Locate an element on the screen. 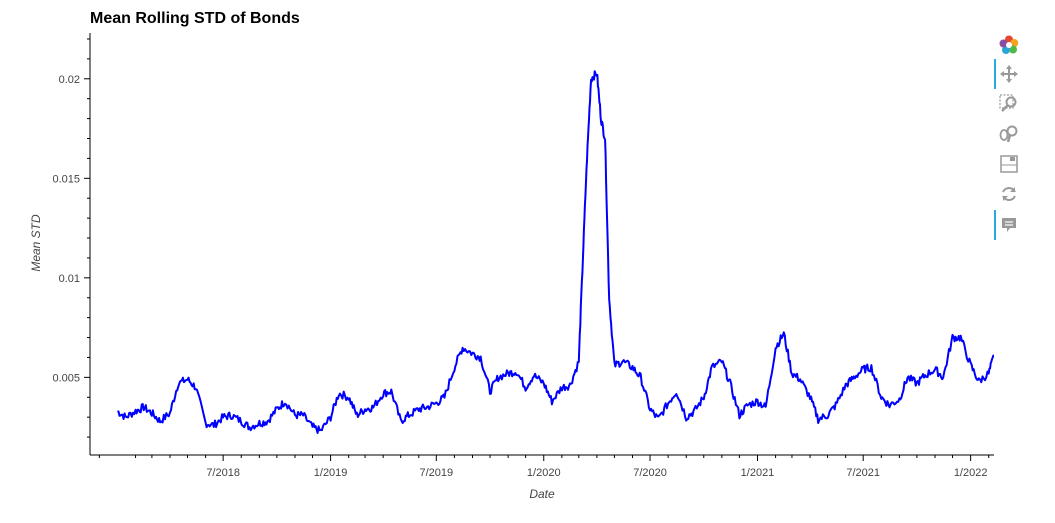  save-tool is located at coordinates (1009, 164).